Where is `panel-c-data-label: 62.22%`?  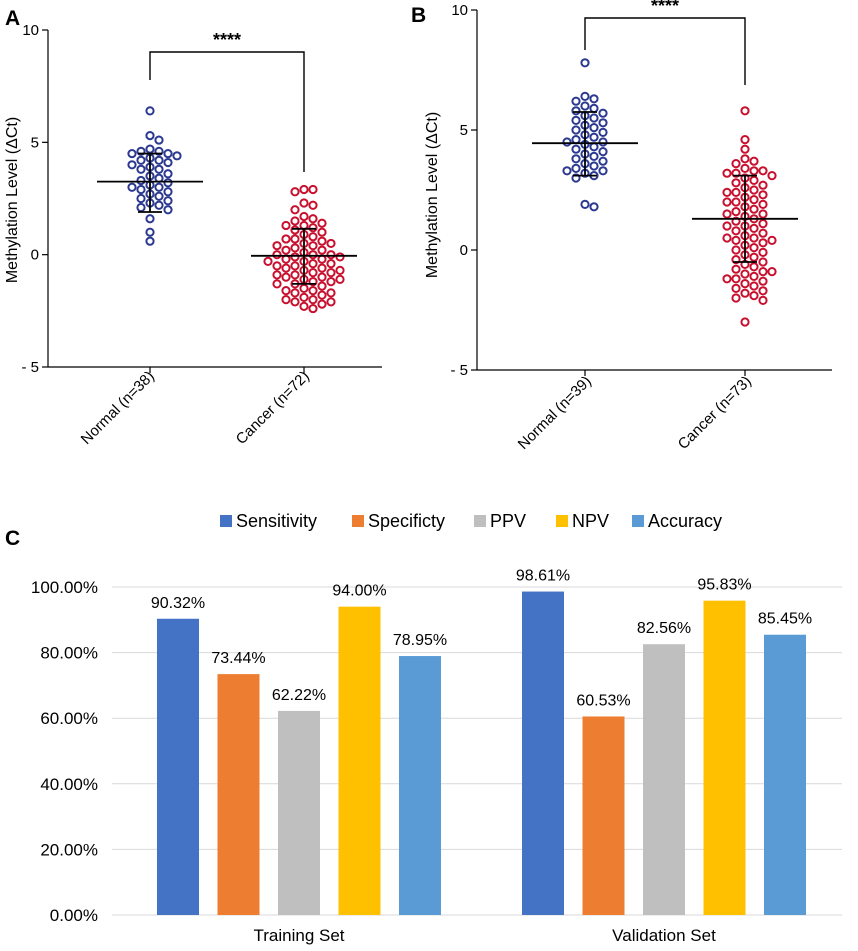
panel-c-data-label: 62.22% is located at coordinates (299, 695).